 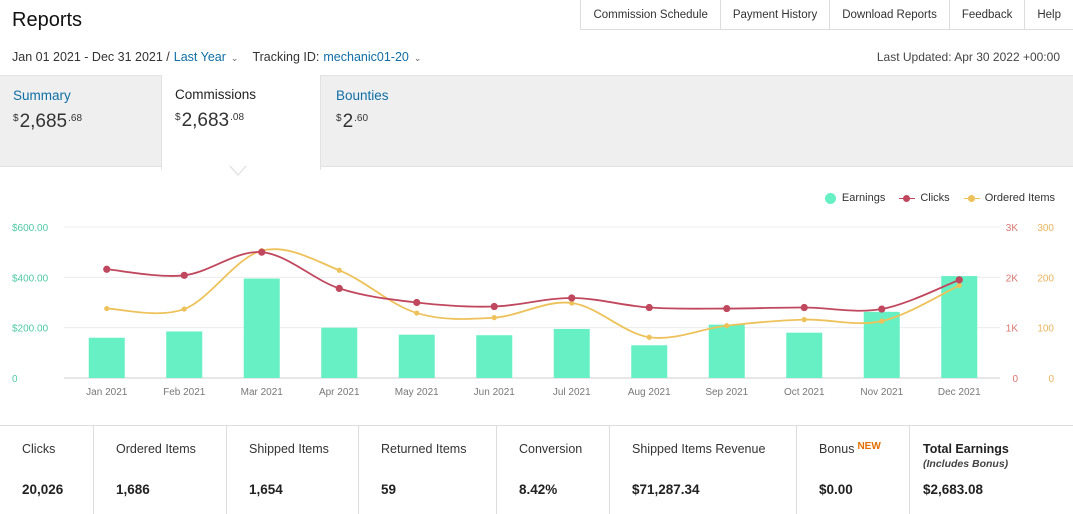 What do you see at coordinates (1012, 278) in the screenshot?
I see `y-right-clicks-tick-label: 2K` at bounding box center [1012, 278].